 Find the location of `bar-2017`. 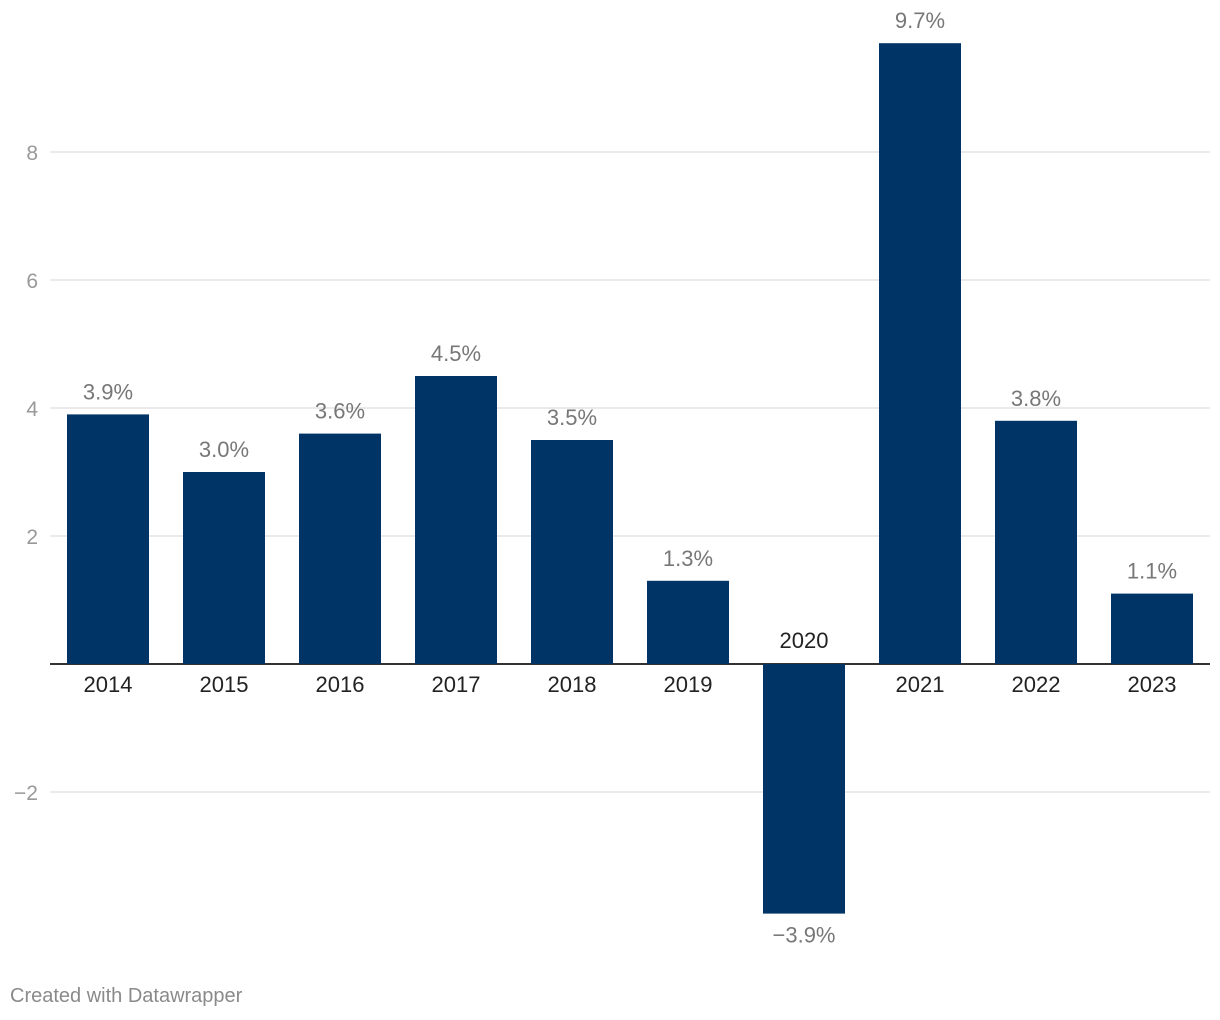

bar-2017 is located at coordinates (456, 520).